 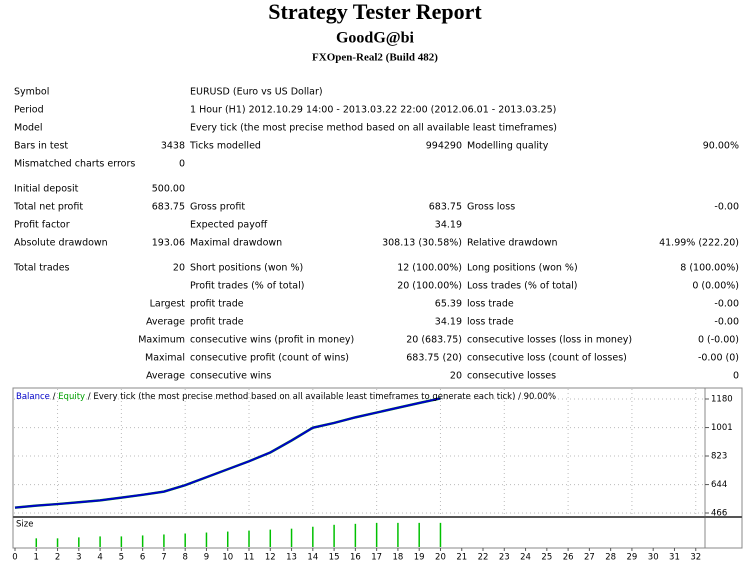 What do you see at coordinates (568, 558) in the screenshot?
I see `x-tick-label: 26` at bounding box center [568, 558].